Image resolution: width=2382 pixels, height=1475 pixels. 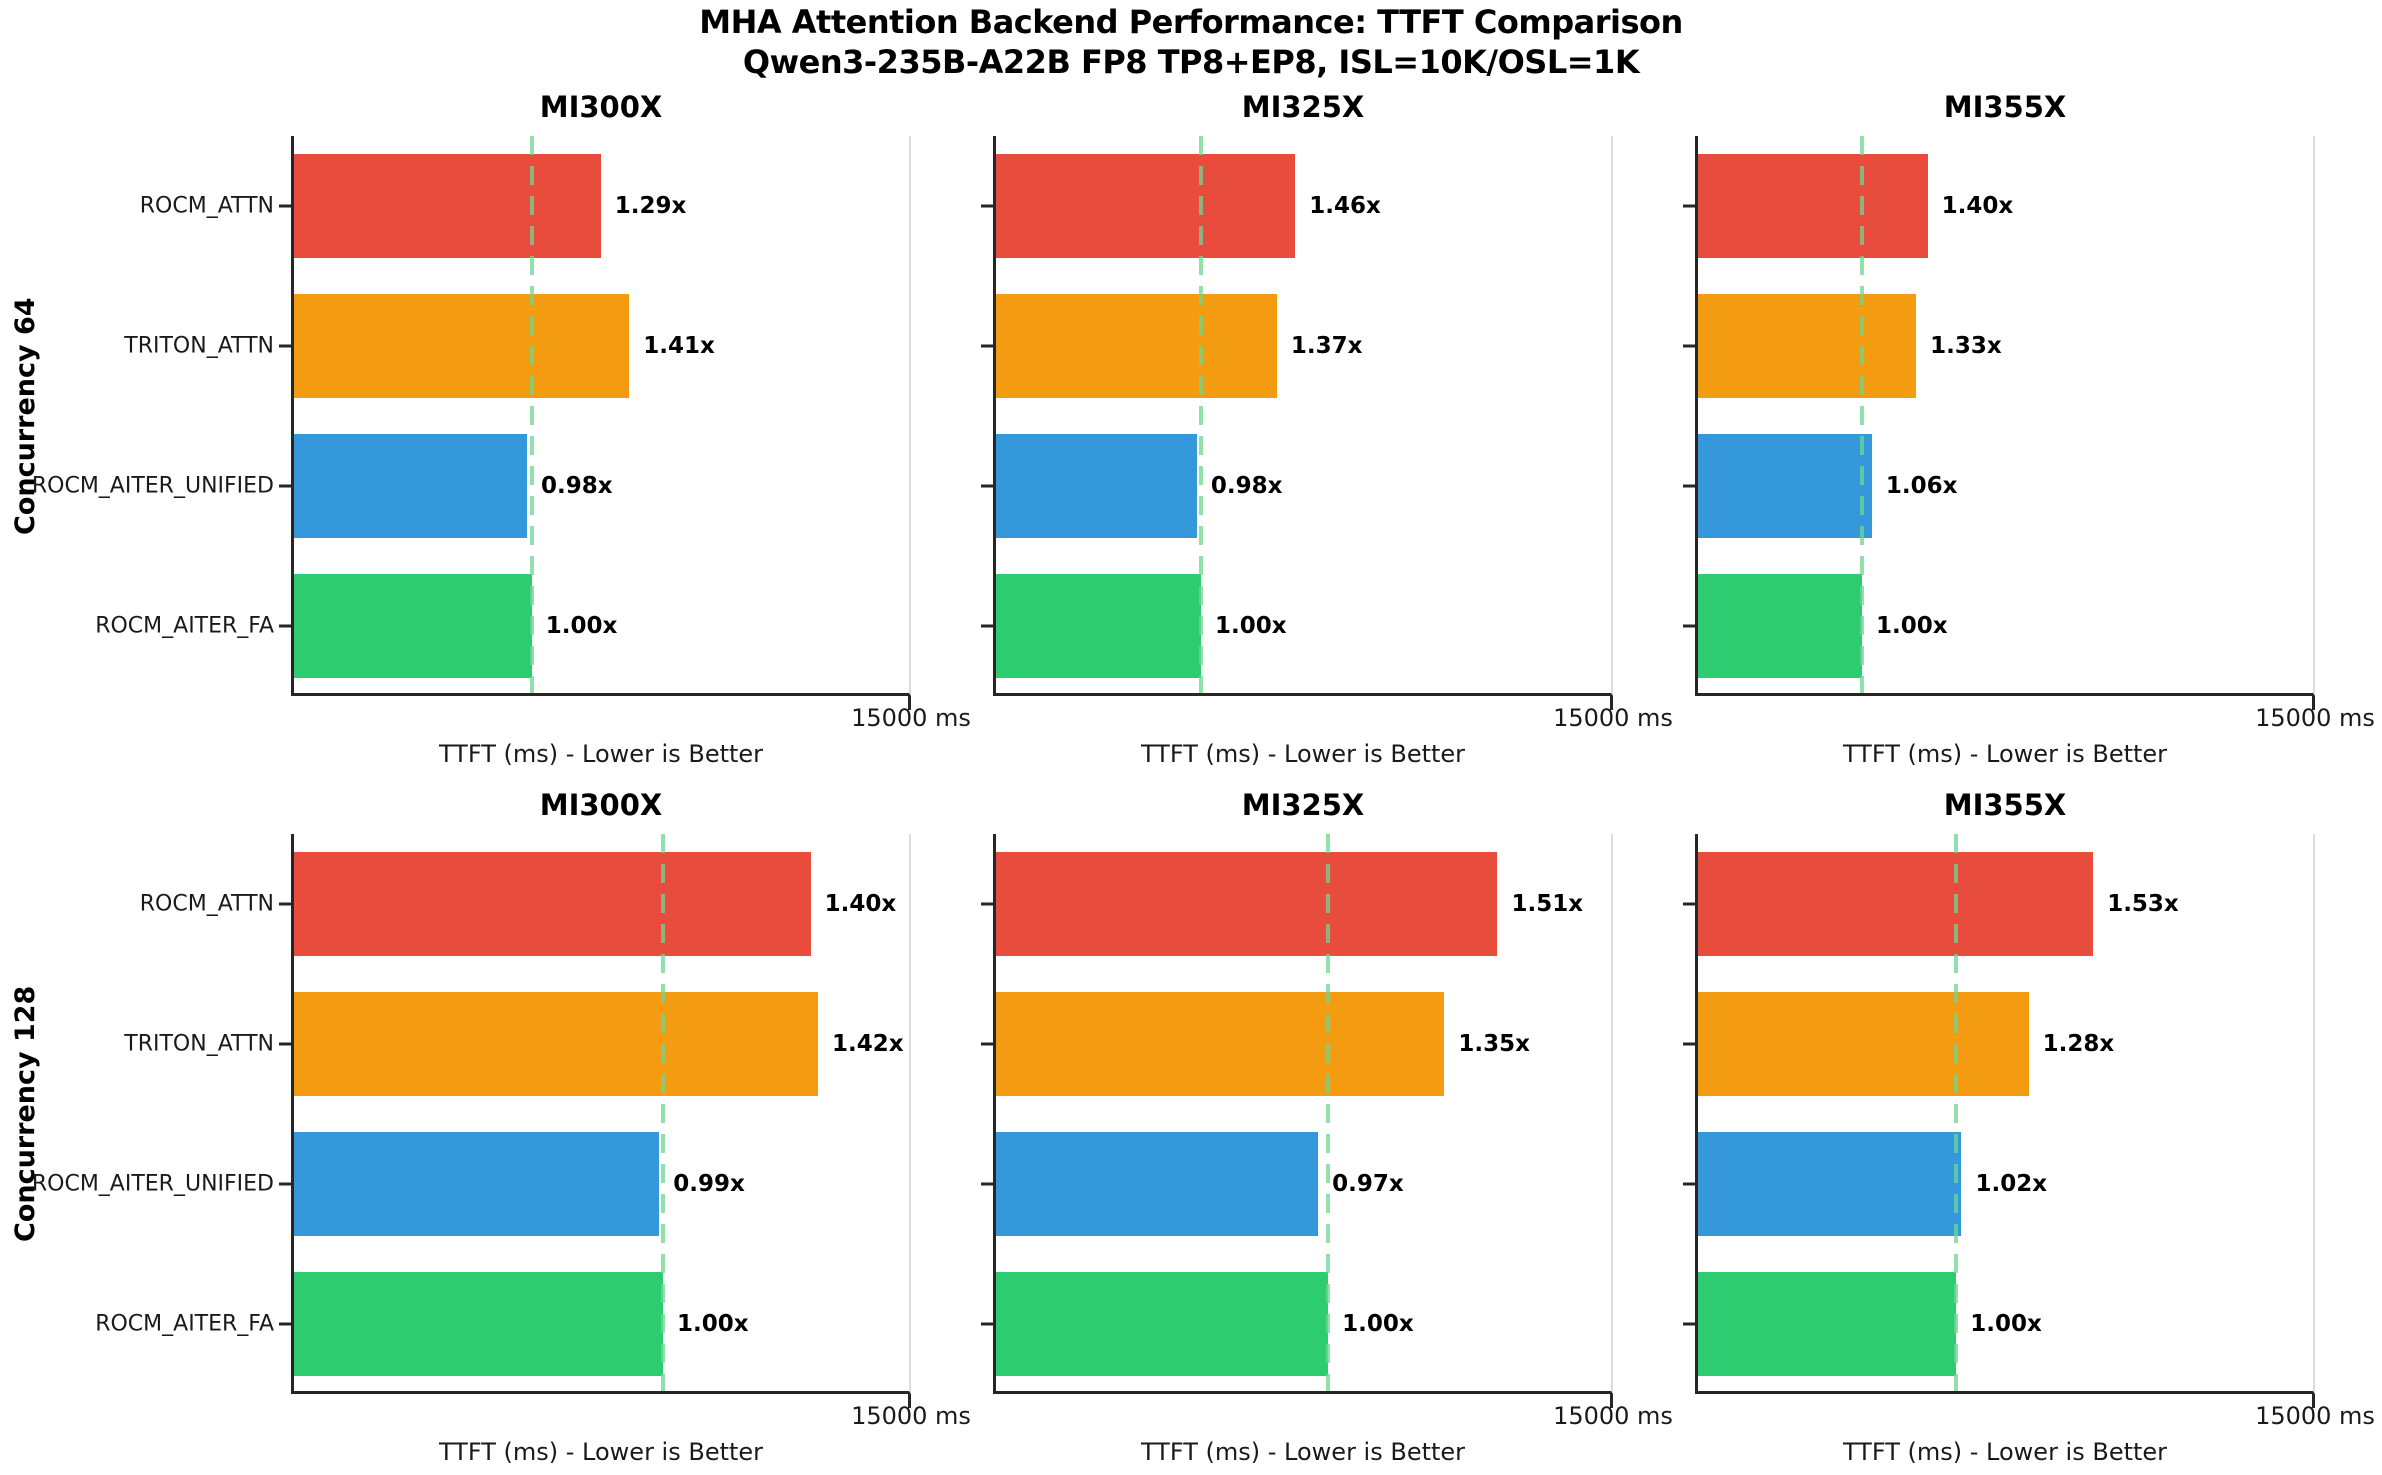 What do you see at coordinates (709, 1184) in the screenshot?
I see `bar-value-label: 0.99x` at bounding box center [709, 1184].